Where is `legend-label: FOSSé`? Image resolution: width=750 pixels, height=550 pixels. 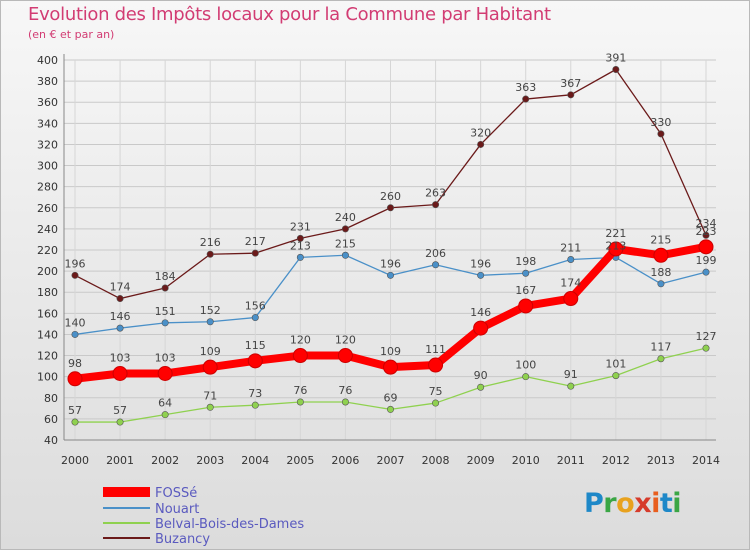 legend-label: FOSSé is located at coordinates (176, 493).